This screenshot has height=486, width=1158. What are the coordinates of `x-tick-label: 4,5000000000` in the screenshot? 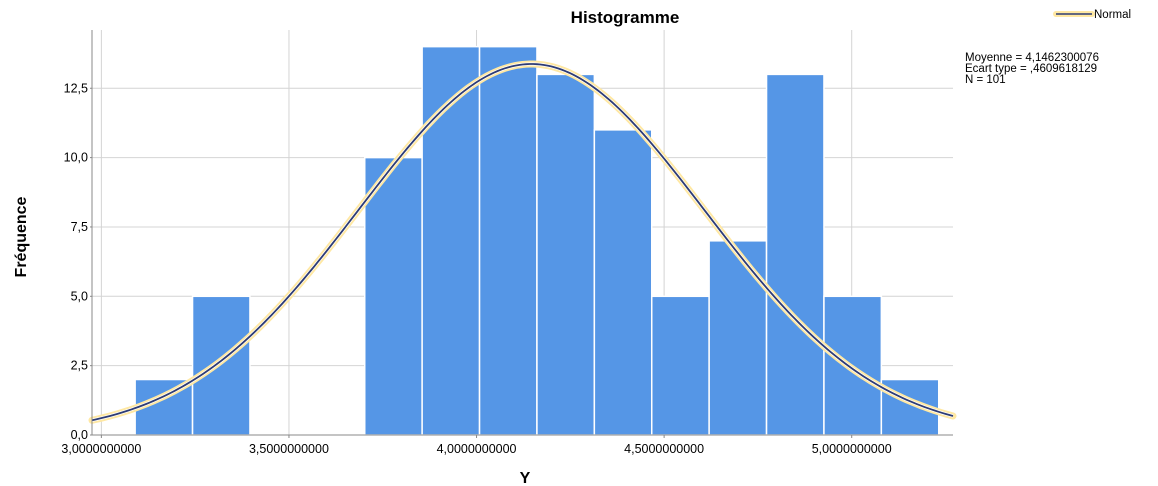 It's located at (664, 449).